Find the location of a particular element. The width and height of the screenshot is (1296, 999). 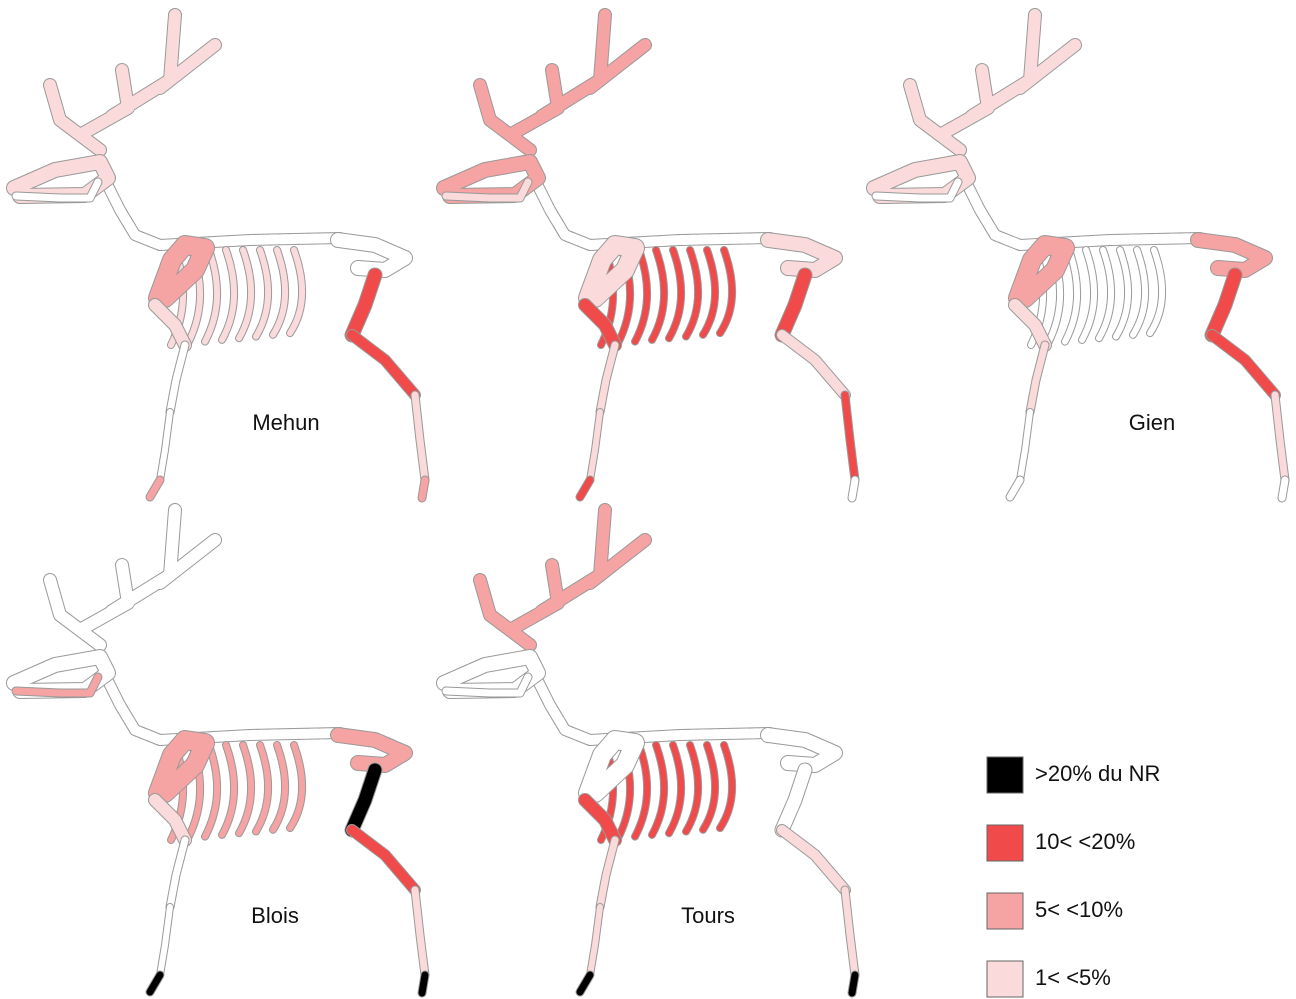

legend-label: 5< <10% is located at coordinates (1079, 909).